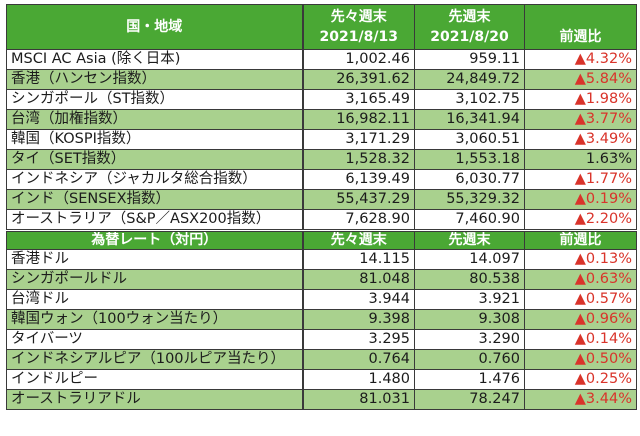 Image resolution: width=640 pixels, height=436 pixels. I want to click on row-prev-value: 3,102.75, so click(469, 99).